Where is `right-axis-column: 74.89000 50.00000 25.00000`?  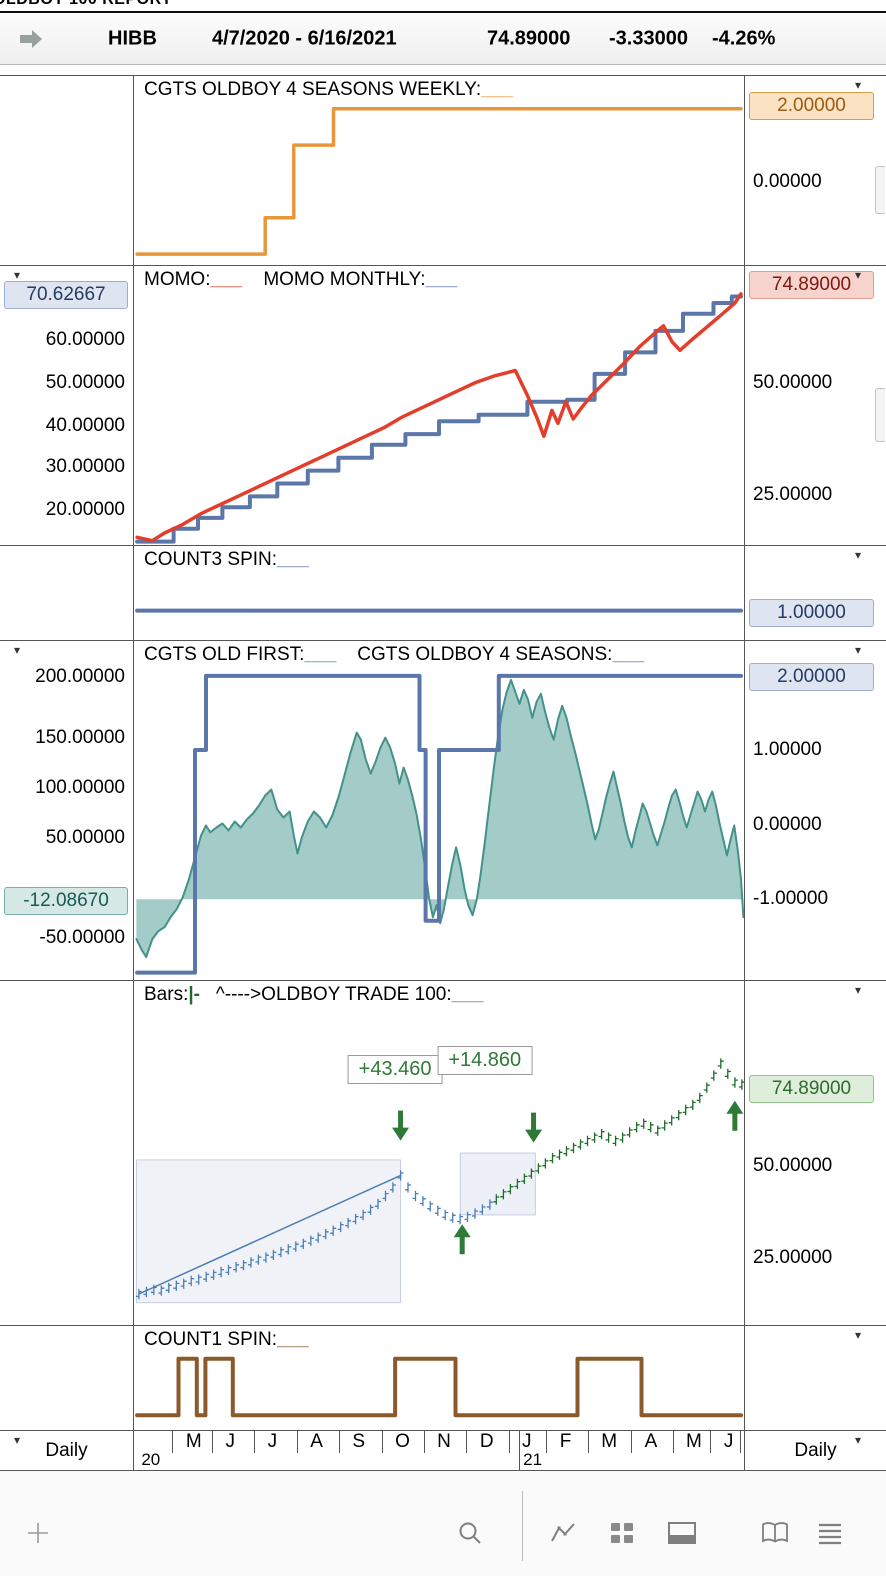 right-axis-column: 74.89000 50.00000 25.00000 is located at coordinates (815, 405).